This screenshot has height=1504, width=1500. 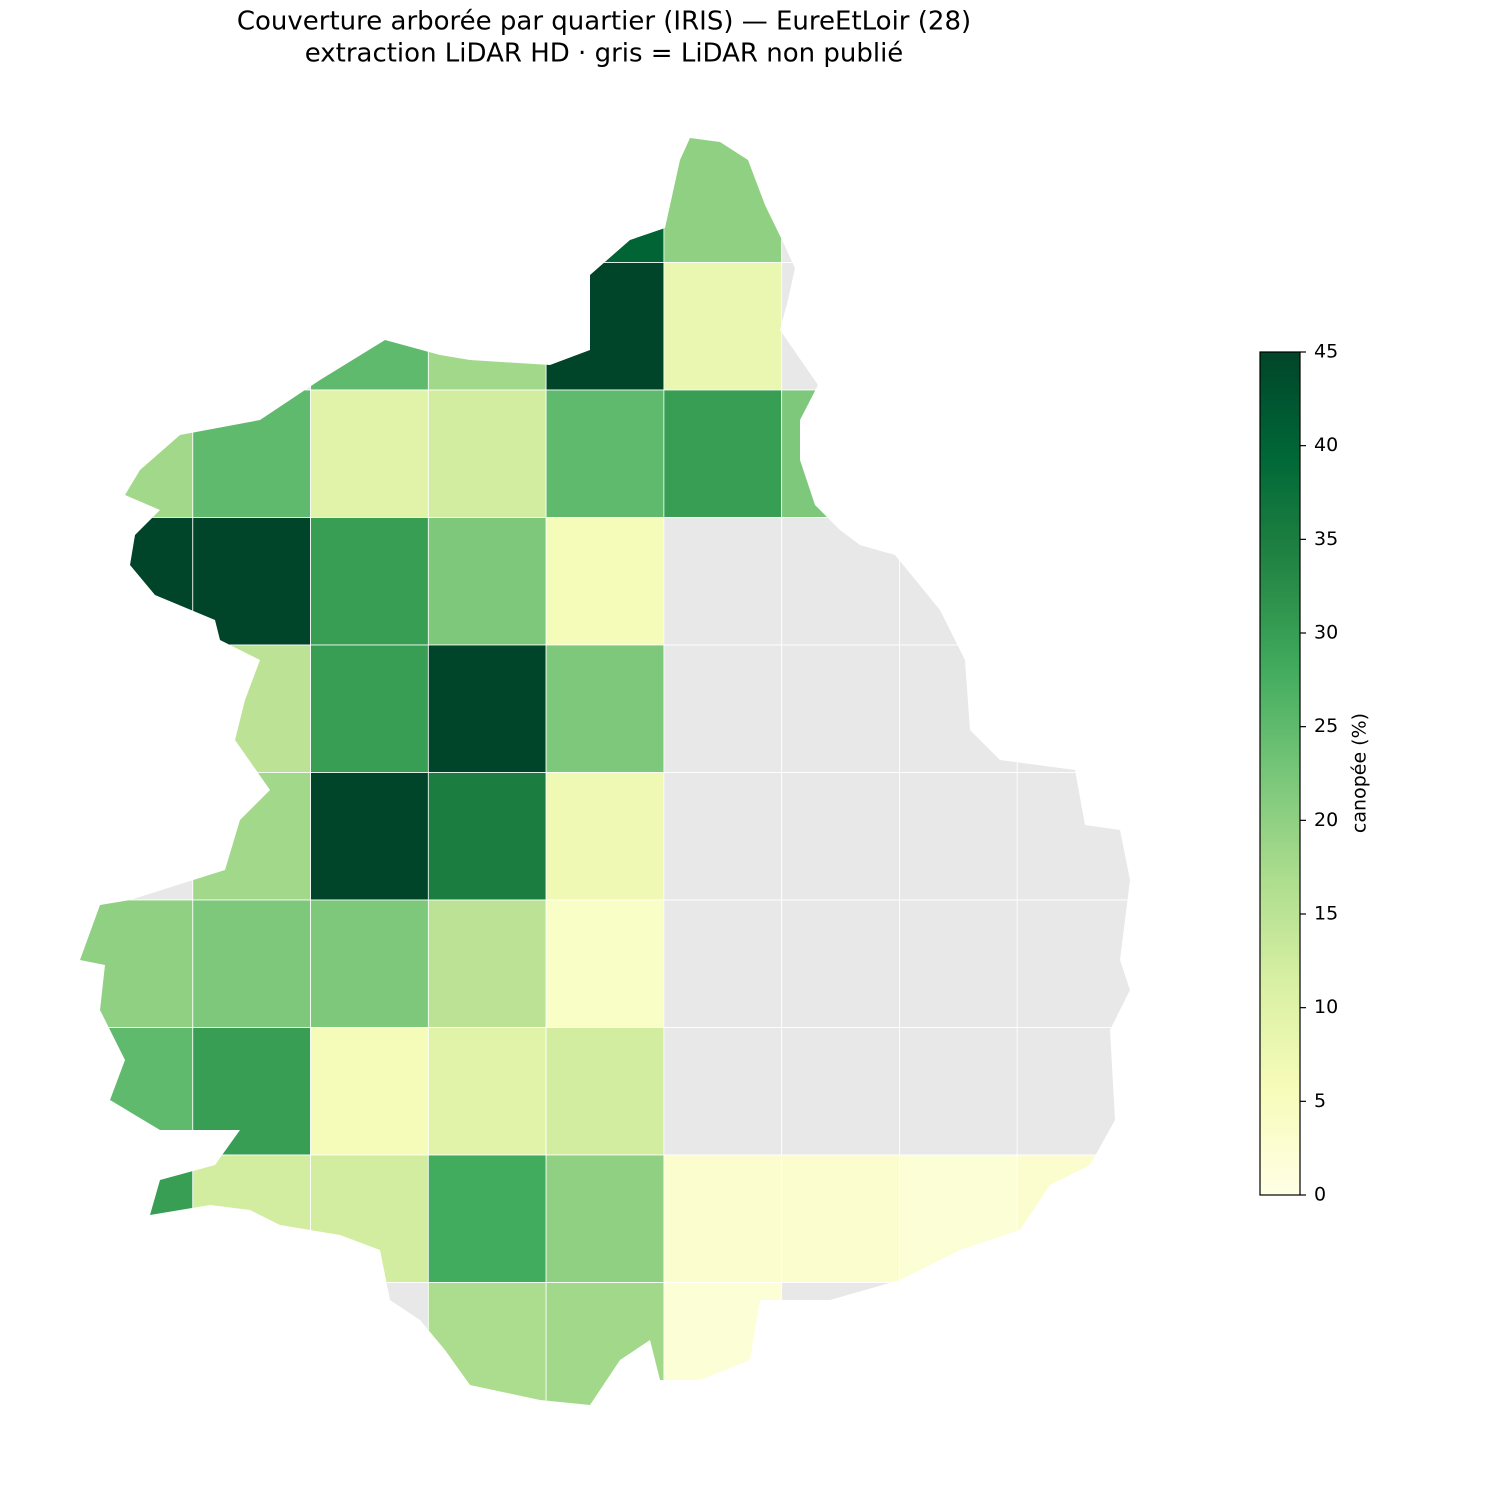 What do you see at coordinates (1326, 820) in the screenshot?
I see `colorbar-tick-label: 20` at bounding box center [1326, 820].